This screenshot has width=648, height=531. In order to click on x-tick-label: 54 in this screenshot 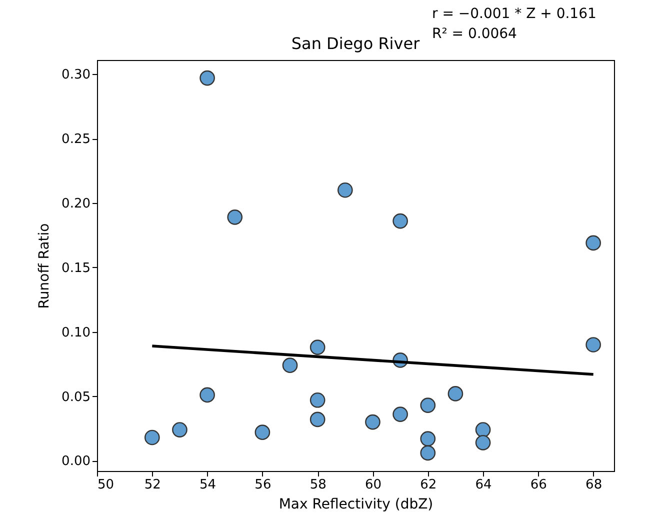, I will do `click(208, 485)`.